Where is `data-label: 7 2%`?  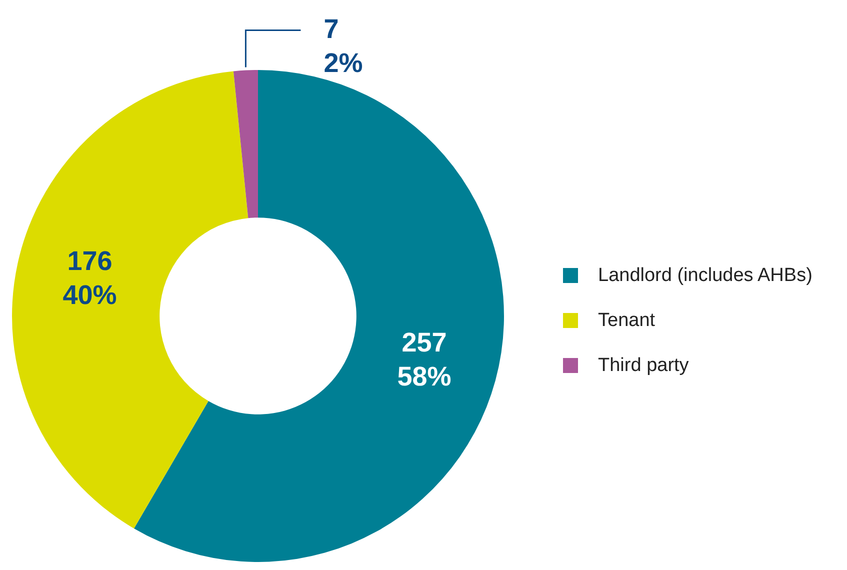 data-label: 7 2% is located at coordinates (343, 46).